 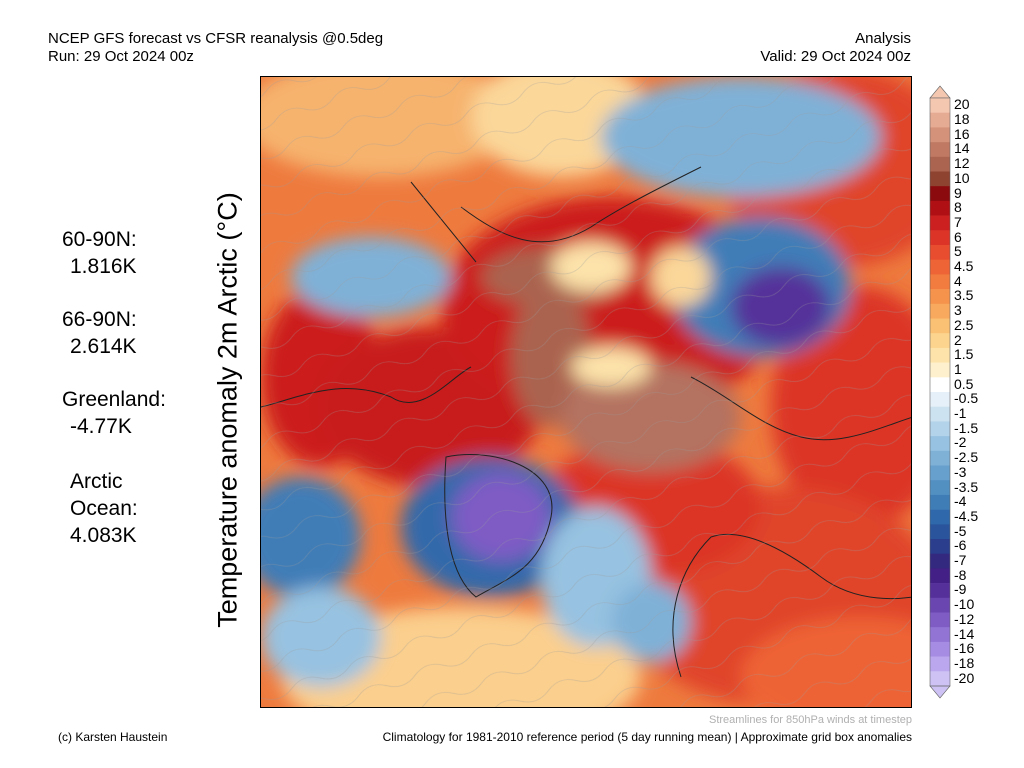 I want to click on colorbar-tick-label: 3, so click(x=958, y=310).